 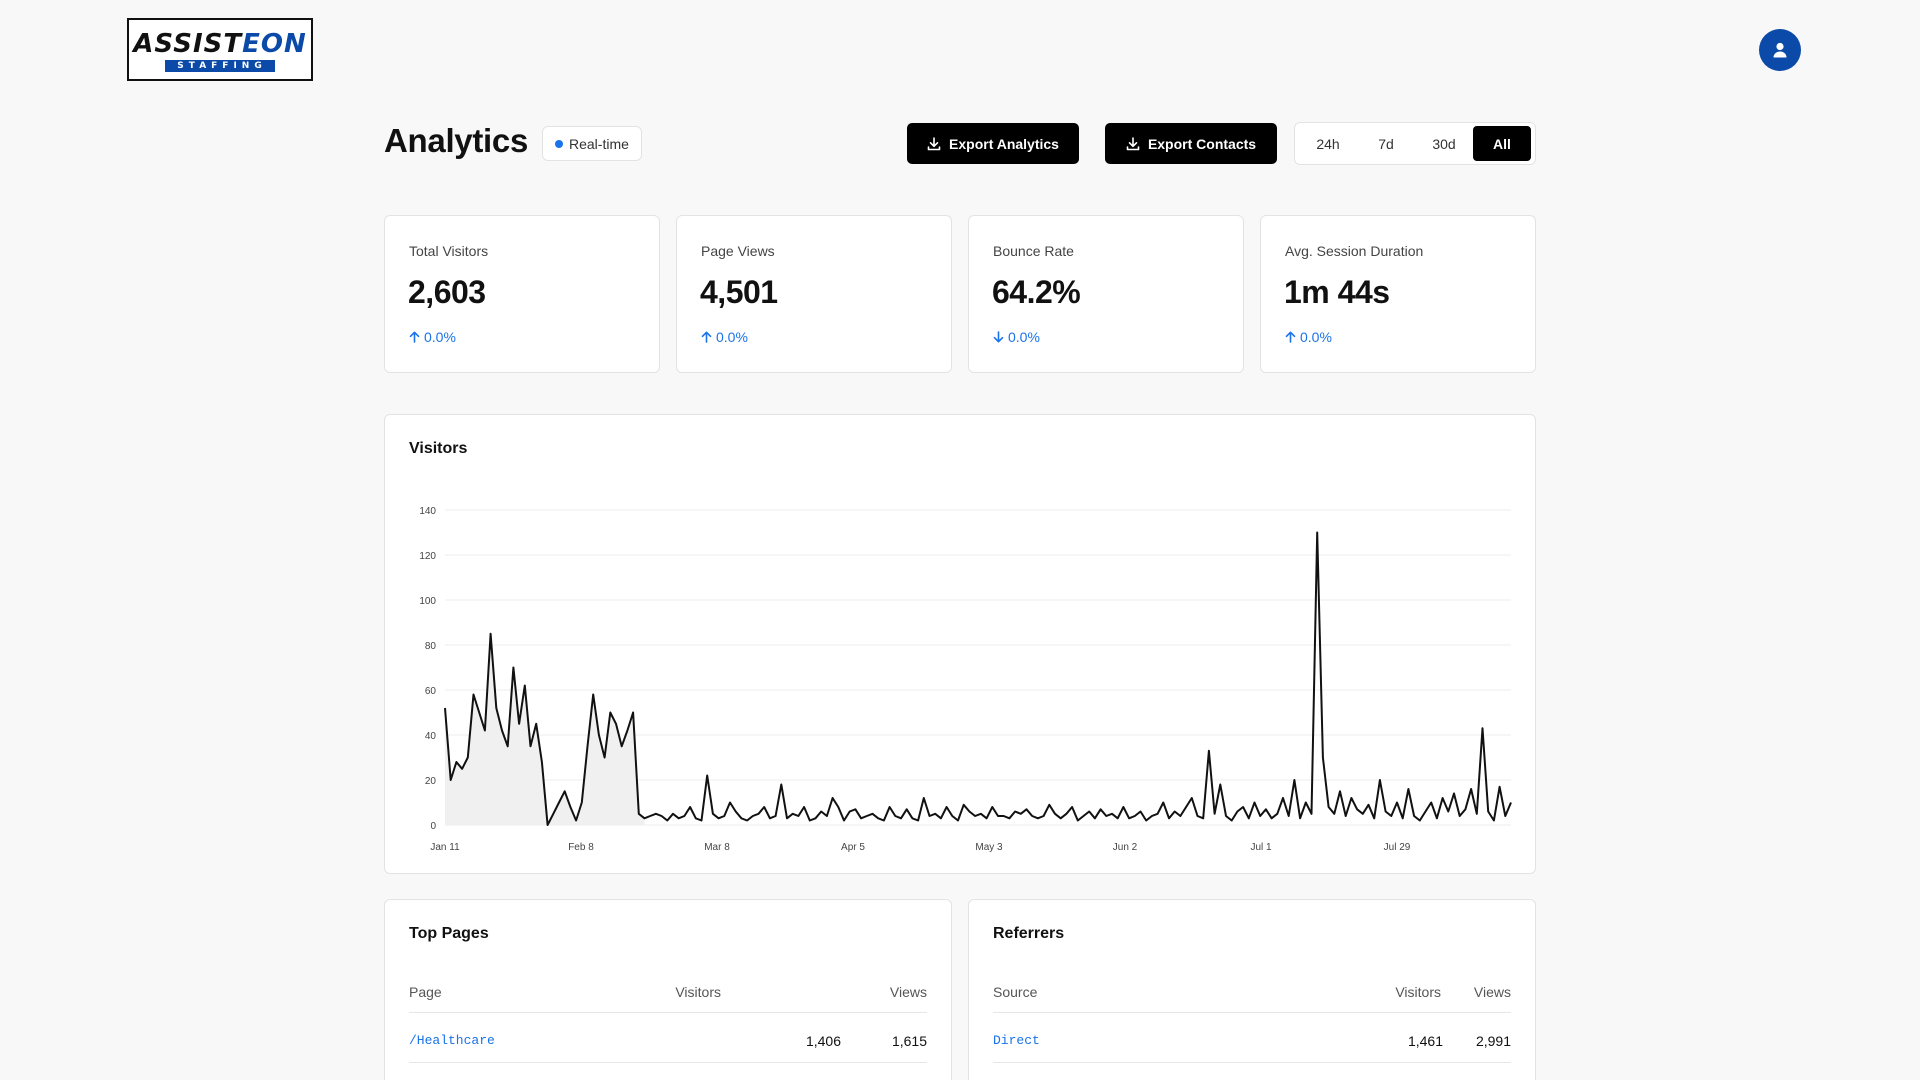 I want to click on range-30d-button: 30d, so click(x=1444, y=143).